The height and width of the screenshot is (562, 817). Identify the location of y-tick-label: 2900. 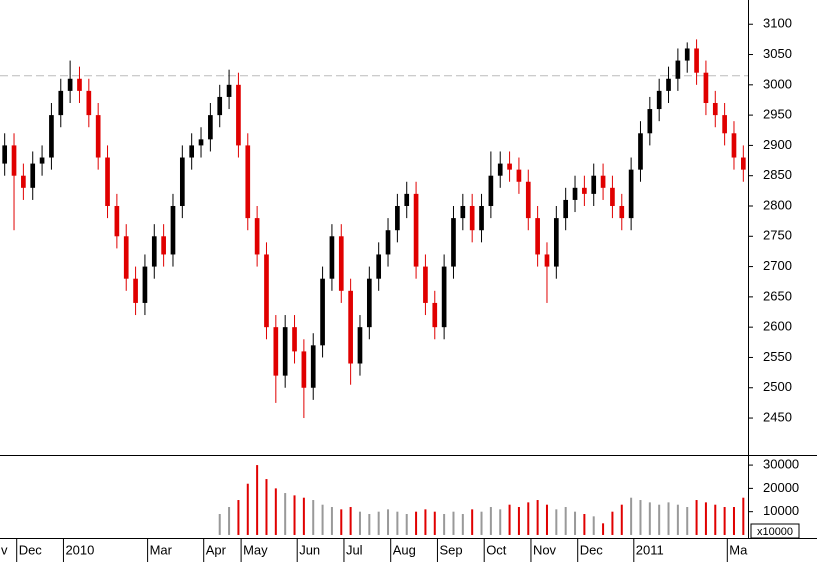
(777, 144).